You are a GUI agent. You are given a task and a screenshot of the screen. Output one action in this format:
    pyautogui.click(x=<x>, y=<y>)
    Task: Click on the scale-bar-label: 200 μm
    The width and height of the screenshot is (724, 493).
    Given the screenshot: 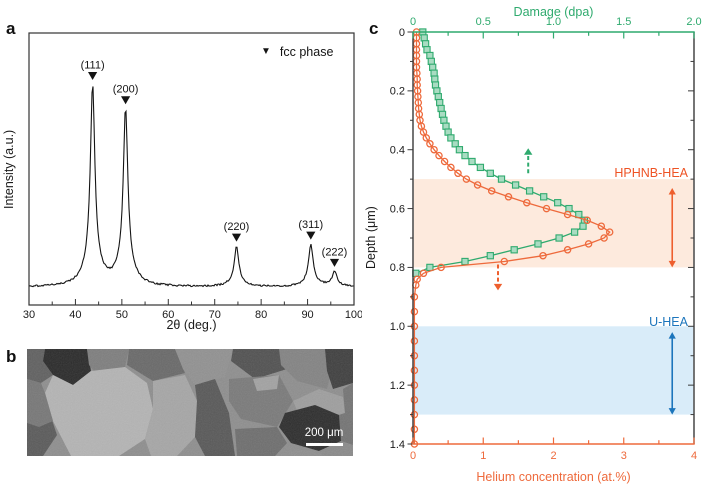 What is the action you would take?
    pyautogui.click(x=324, y=433)
    